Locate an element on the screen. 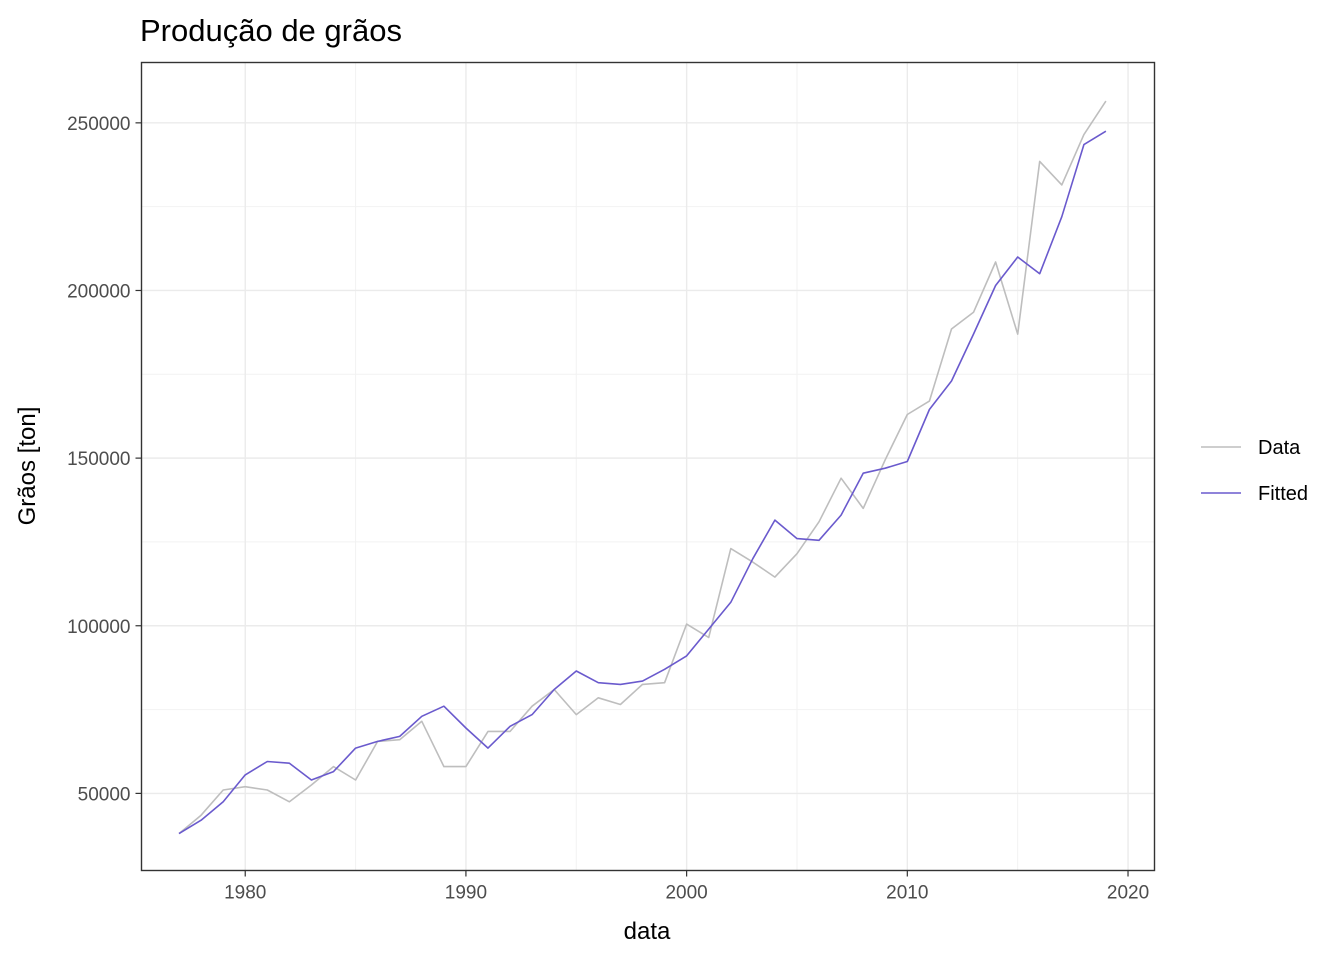 The width and height of the screenshot is (1344, 960). legend: Data Fitted is located at coordinates (1254, 471).